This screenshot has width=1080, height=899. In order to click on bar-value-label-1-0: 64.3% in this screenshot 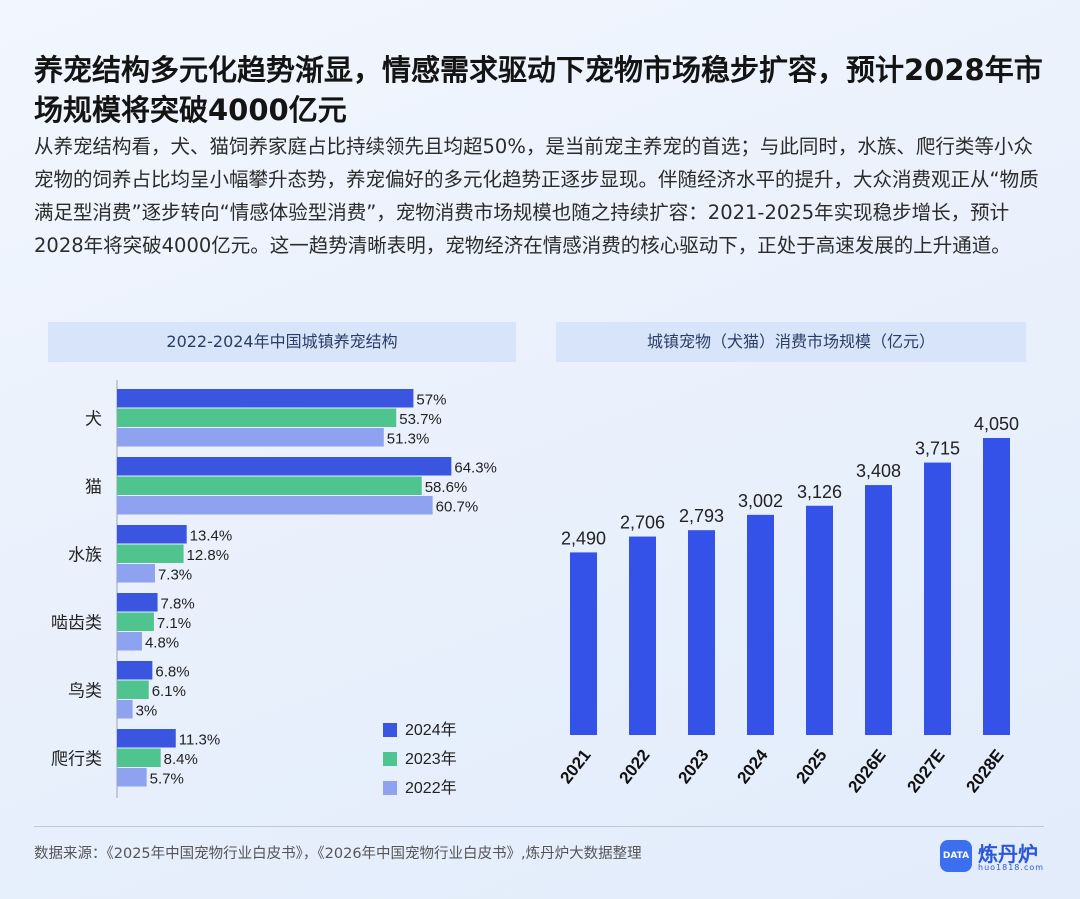, I will do `click(475, 468)`.